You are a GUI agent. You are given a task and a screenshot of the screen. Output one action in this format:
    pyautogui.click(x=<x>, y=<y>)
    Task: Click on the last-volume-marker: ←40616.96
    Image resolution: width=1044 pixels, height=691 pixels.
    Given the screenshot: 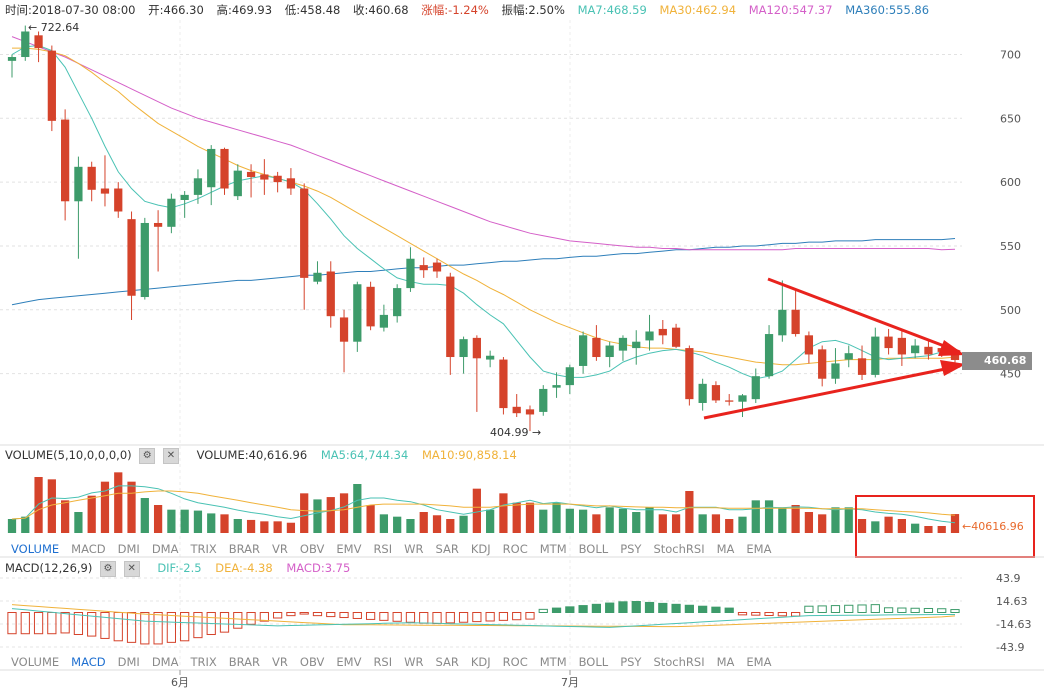 What is the action you would take?
    pyautogui.click(x=993, y=526)
    